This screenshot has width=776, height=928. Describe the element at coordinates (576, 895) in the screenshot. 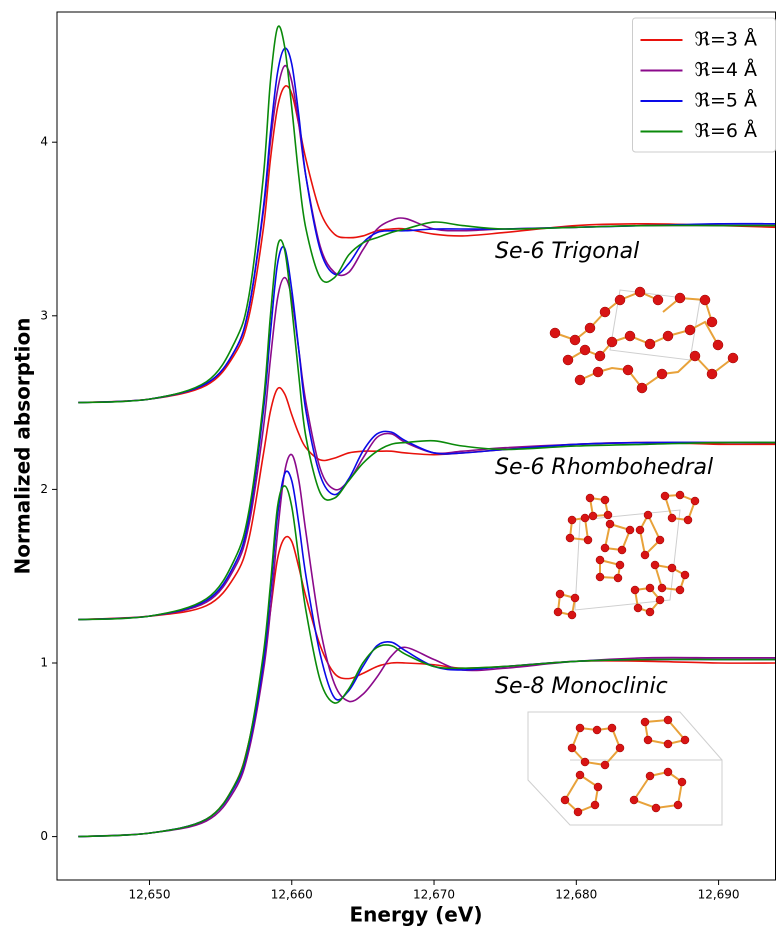

I see `x-tick-label: 12,680` at that location.